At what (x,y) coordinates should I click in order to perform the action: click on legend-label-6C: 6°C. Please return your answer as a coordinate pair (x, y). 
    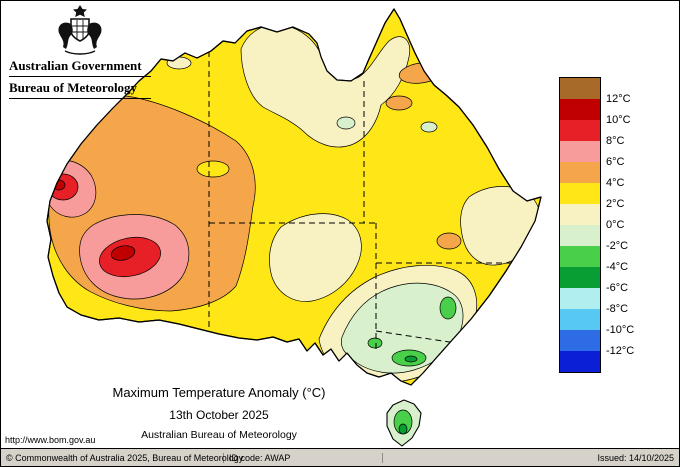
    Looking at the image, I should click on (615, 162).